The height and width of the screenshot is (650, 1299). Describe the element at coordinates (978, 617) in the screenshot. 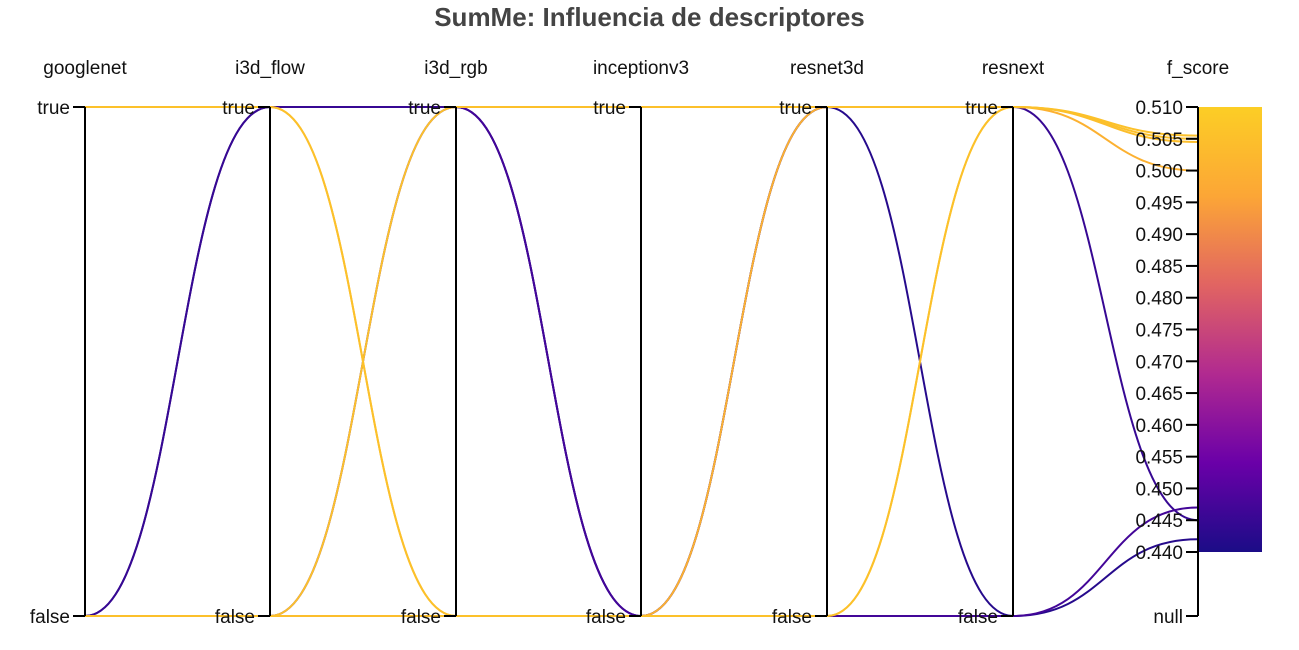

I see `tick-label-resnext: false` at that location.